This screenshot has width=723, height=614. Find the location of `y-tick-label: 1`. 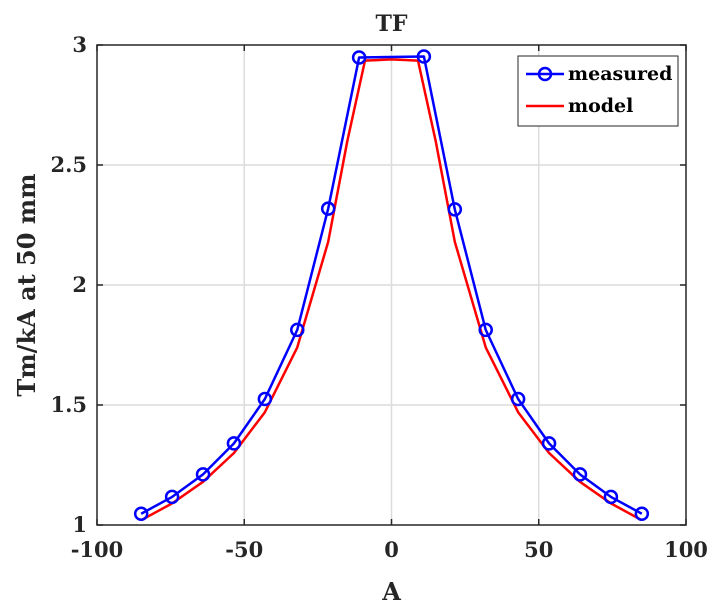

y-tick-label: 1 is located at coordinates (79, 524).